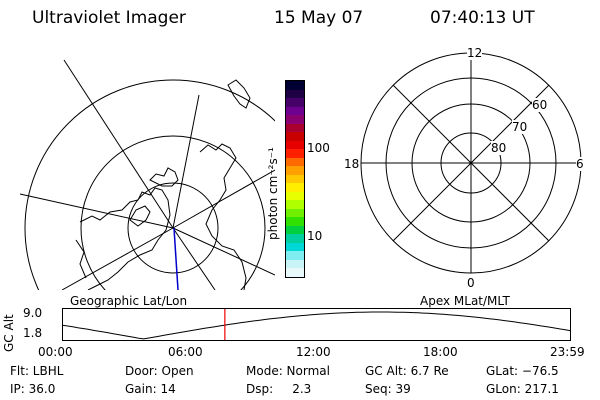 The height and width of the screenshot is (400, 600). What do you see at coordinates (273, 193) in the screenshot?
I see `colorbar-unit-label: photon cm⁻²s⁻¹` at bounding box center [273, 193].